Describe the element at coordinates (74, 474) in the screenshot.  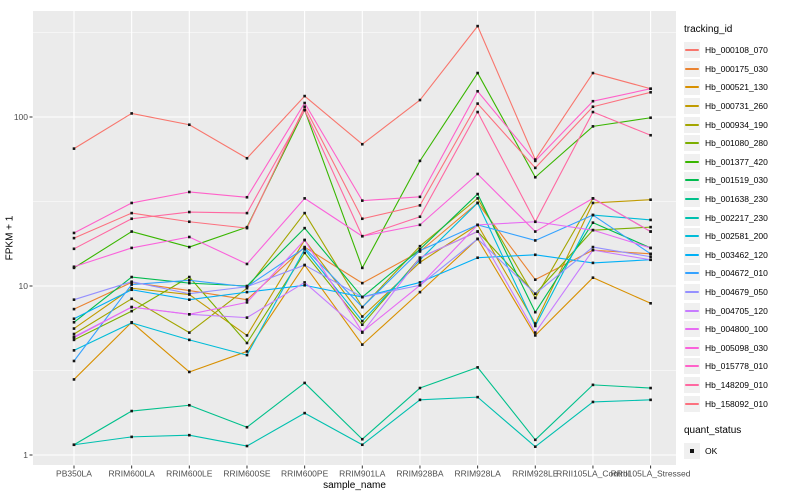
I see `x-tick-label: PB350LA` at that location.